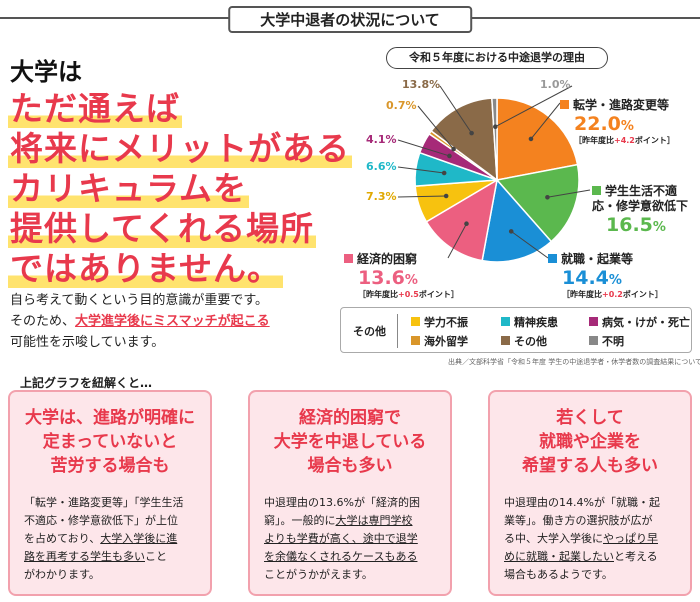 The image size is (700, 602). What do you see at coordinates (180, 148) in the screenshot?
I see `headline-line-2: 将来にメリットがある` at bounding box center [180, 148].